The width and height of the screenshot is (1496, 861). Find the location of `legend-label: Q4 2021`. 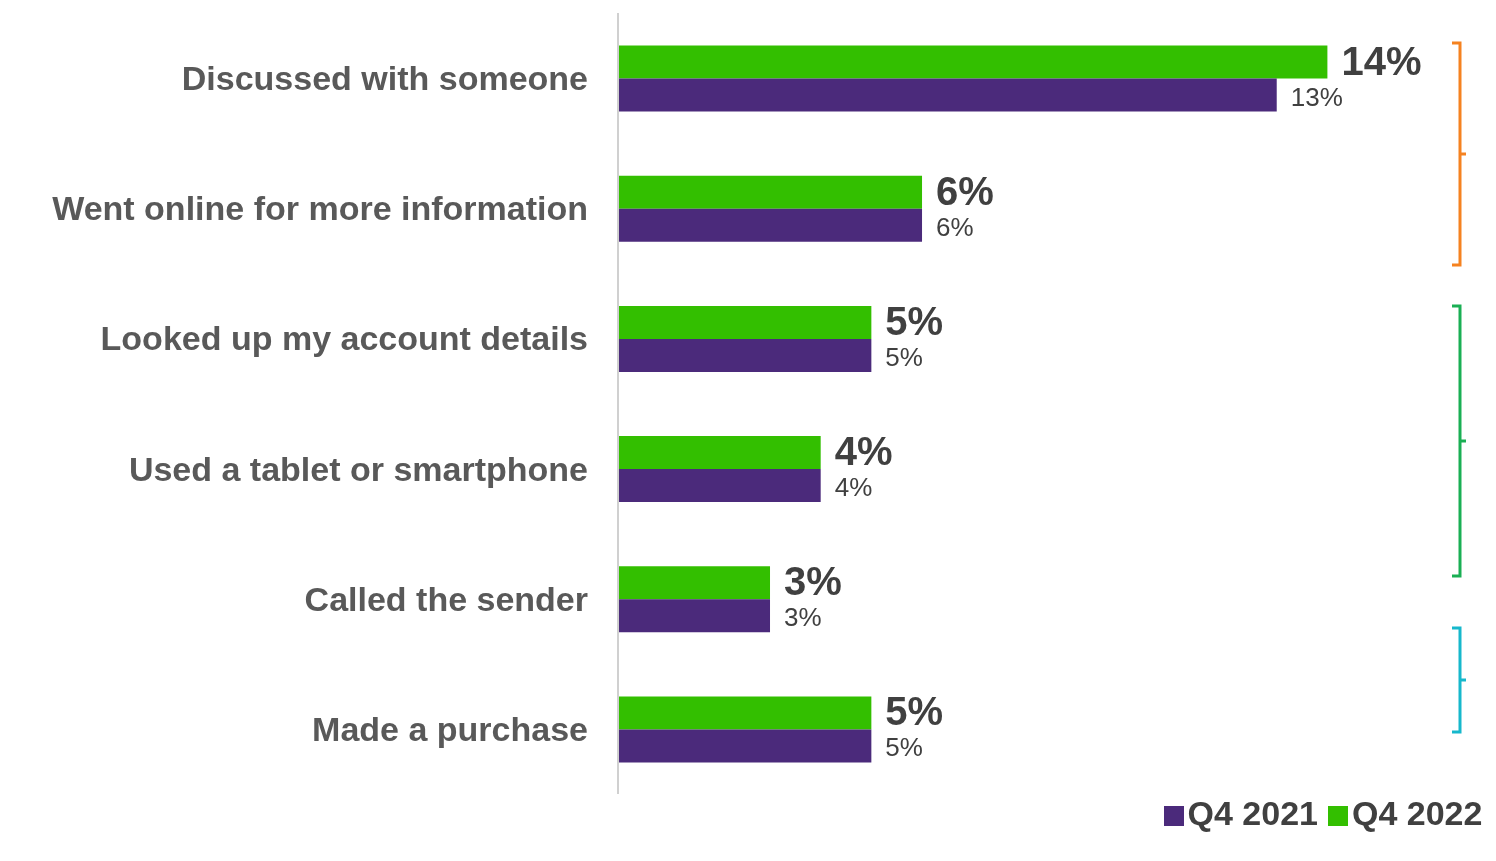

legend-label: Q4 2021 is located at coordinates (1252, 813).